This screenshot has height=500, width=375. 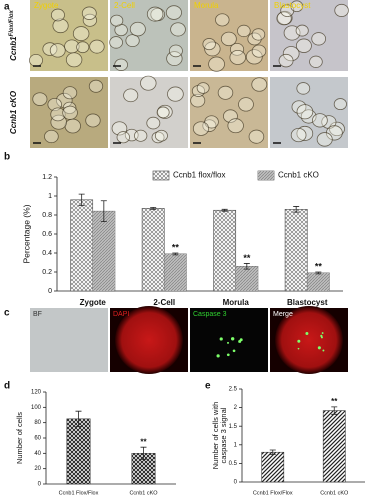 I want to click on image-label: DAPI, so click(x=121, y=314).